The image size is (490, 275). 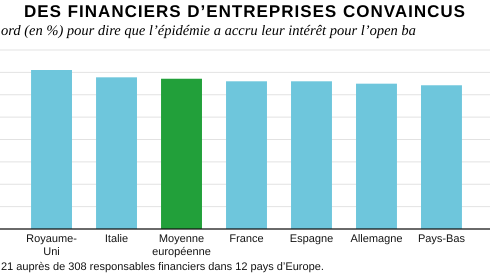 I want to click on x-tick-label: Allemagne, so click(x=376, y=239).